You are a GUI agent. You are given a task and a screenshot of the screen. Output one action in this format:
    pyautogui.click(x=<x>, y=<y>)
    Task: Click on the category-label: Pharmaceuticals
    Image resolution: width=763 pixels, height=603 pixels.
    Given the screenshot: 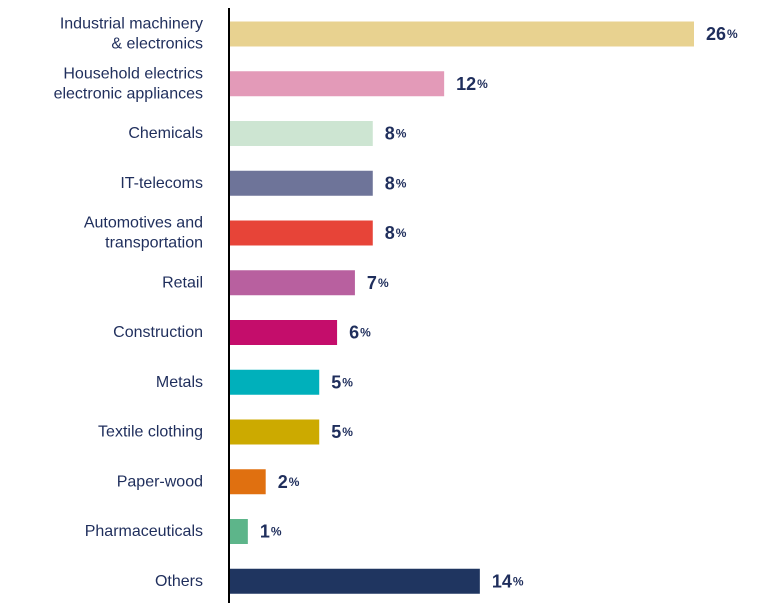 What is the action you would take?
    pyautogui.click(x=144, y=531)
    